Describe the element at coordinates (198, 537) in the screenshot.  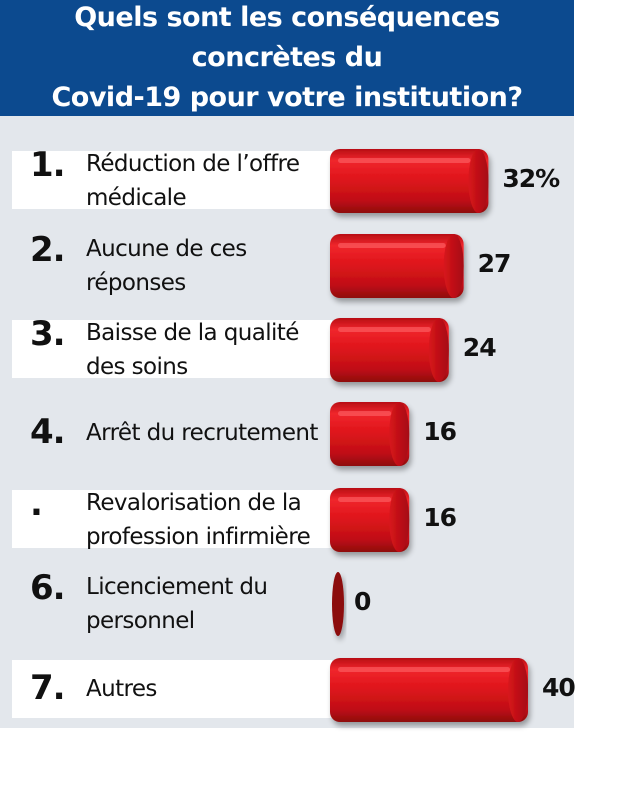
I see `category-label-line: profession infirmière` at that location.